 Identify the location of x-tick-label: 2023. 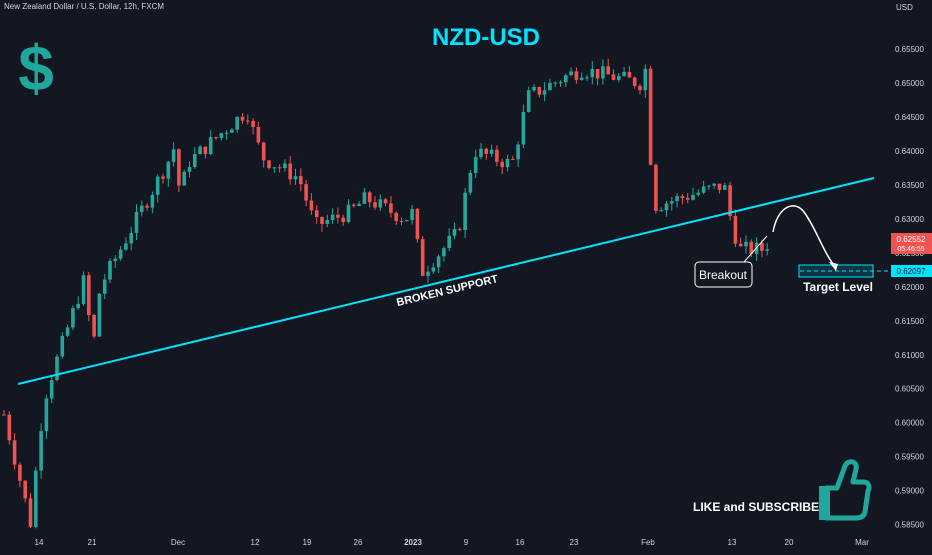
(413, 542).